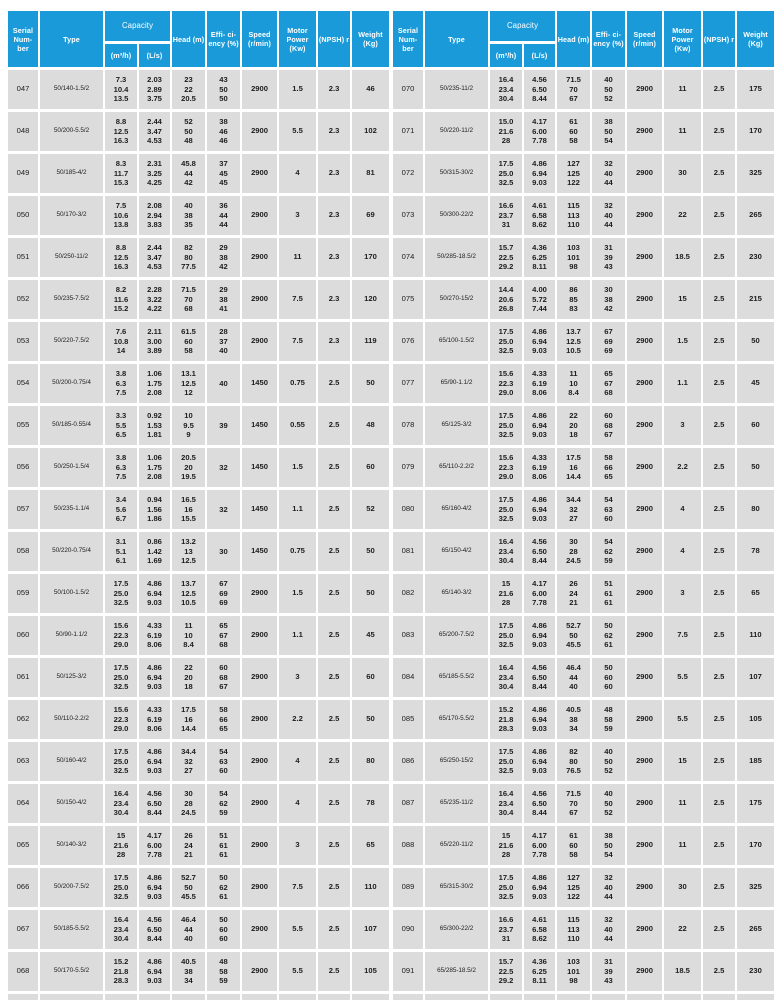  What do you see at coordinates (371, 39) in the screenshot?
I see `column-header-weight: Weight (Kg)` at bounding box center [371, 39].